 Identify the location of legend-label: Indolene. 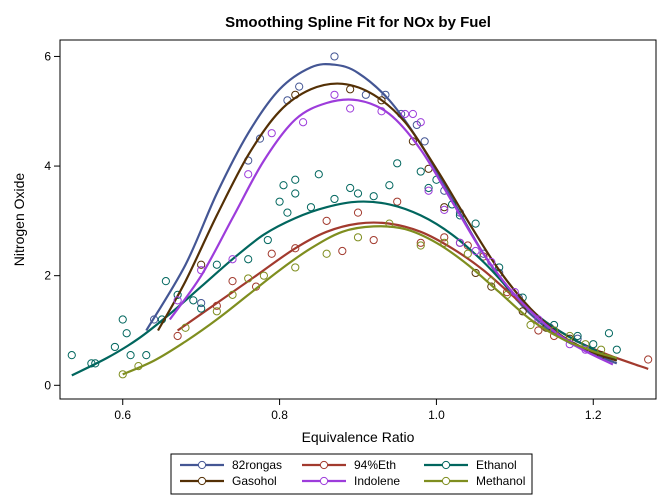
(377, 481).